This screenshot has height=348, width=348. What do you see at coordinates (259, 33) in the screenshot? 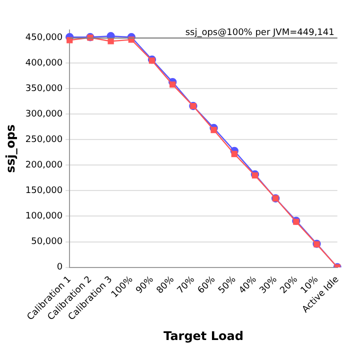
I see `ref-line-label: ssj_ops@100% per JVM=449,141` at bounding box center [259, 33].